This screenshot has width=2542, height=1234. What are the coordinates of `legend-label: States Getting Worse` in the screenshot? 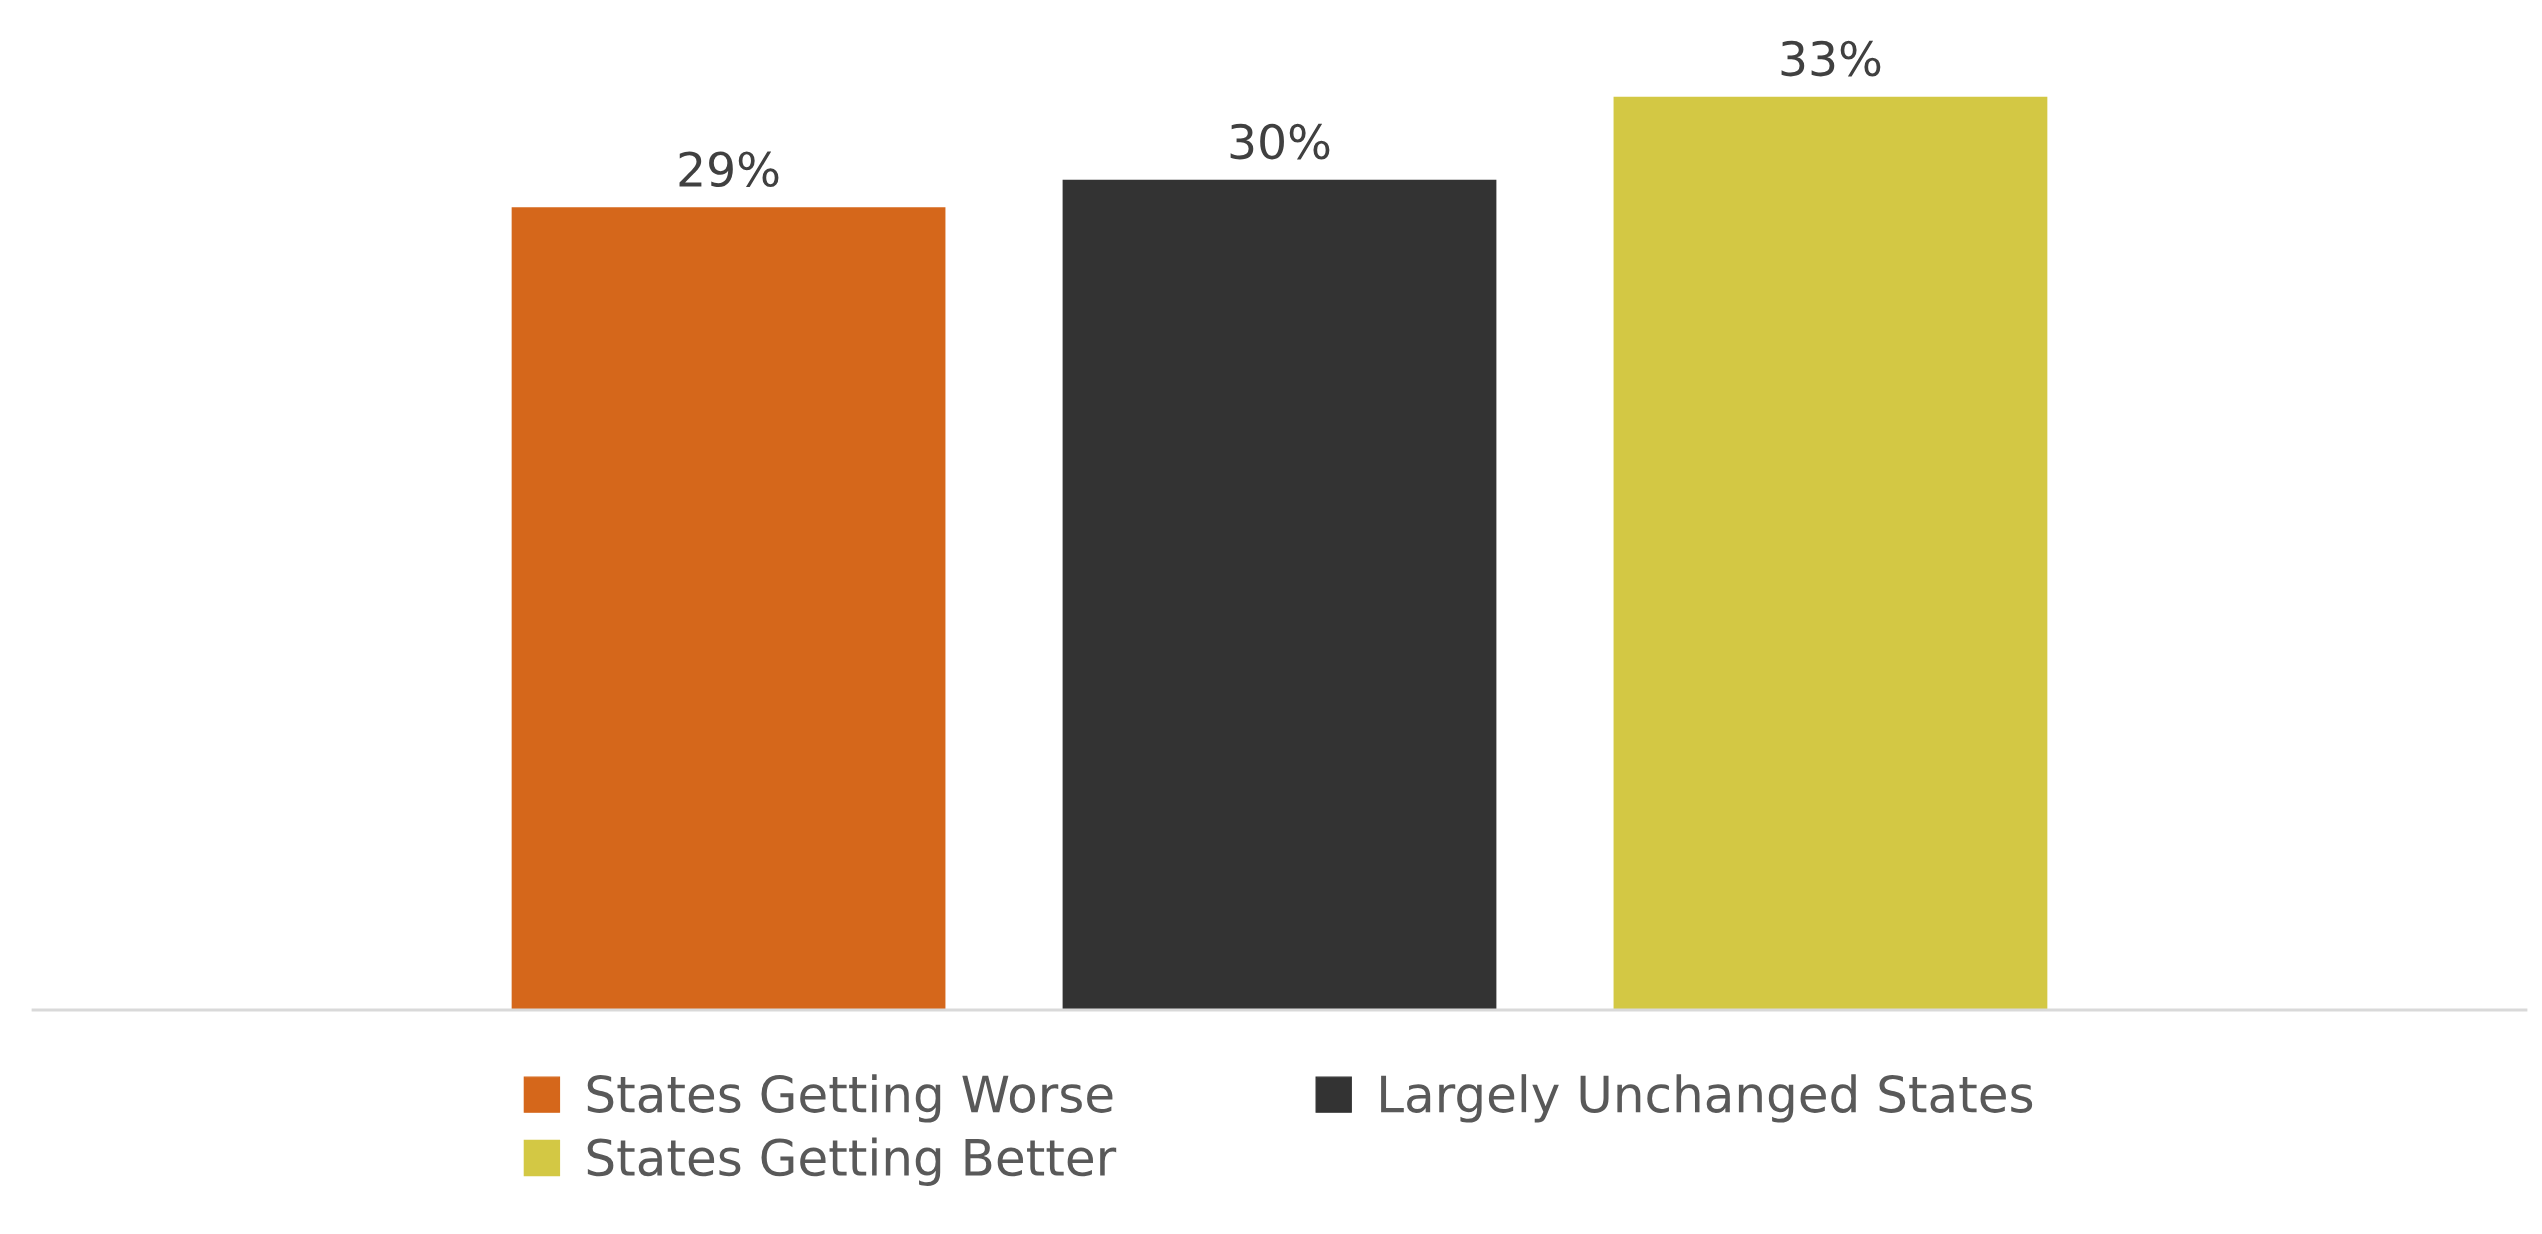 It's located at (850, 1098).